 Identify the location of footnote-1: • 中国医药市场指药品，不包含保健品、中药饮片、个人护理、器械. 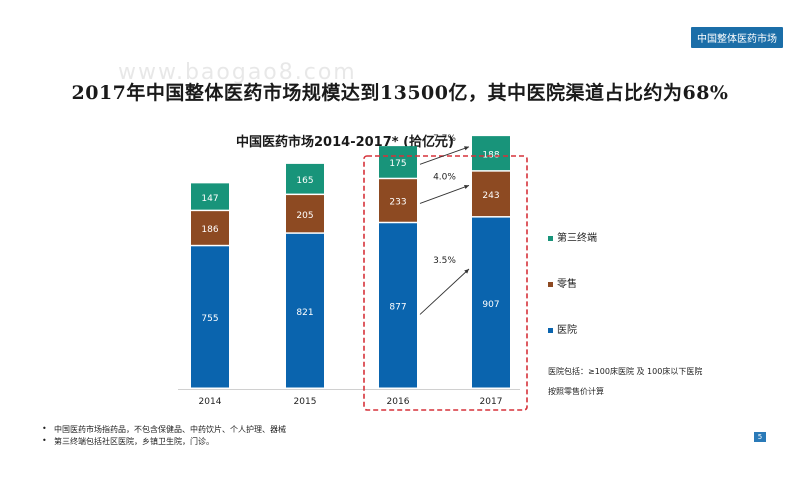
(164, 429).